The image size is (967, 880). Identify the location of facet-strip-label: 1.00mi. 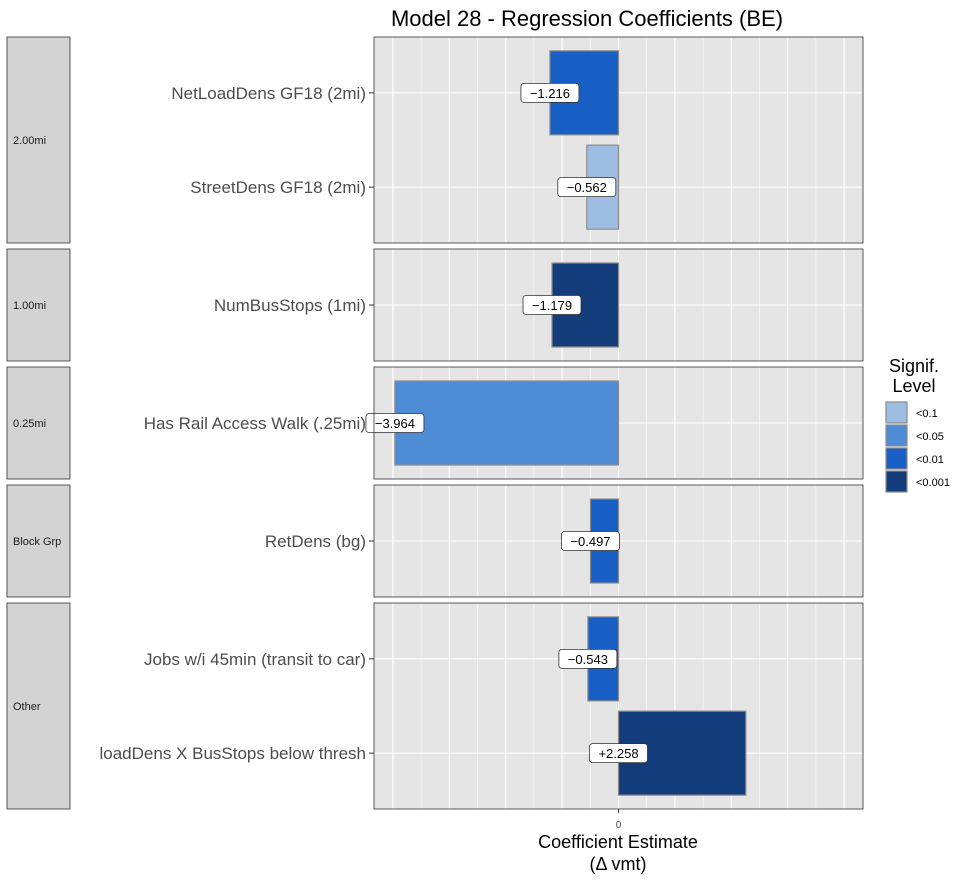
(29, 306).